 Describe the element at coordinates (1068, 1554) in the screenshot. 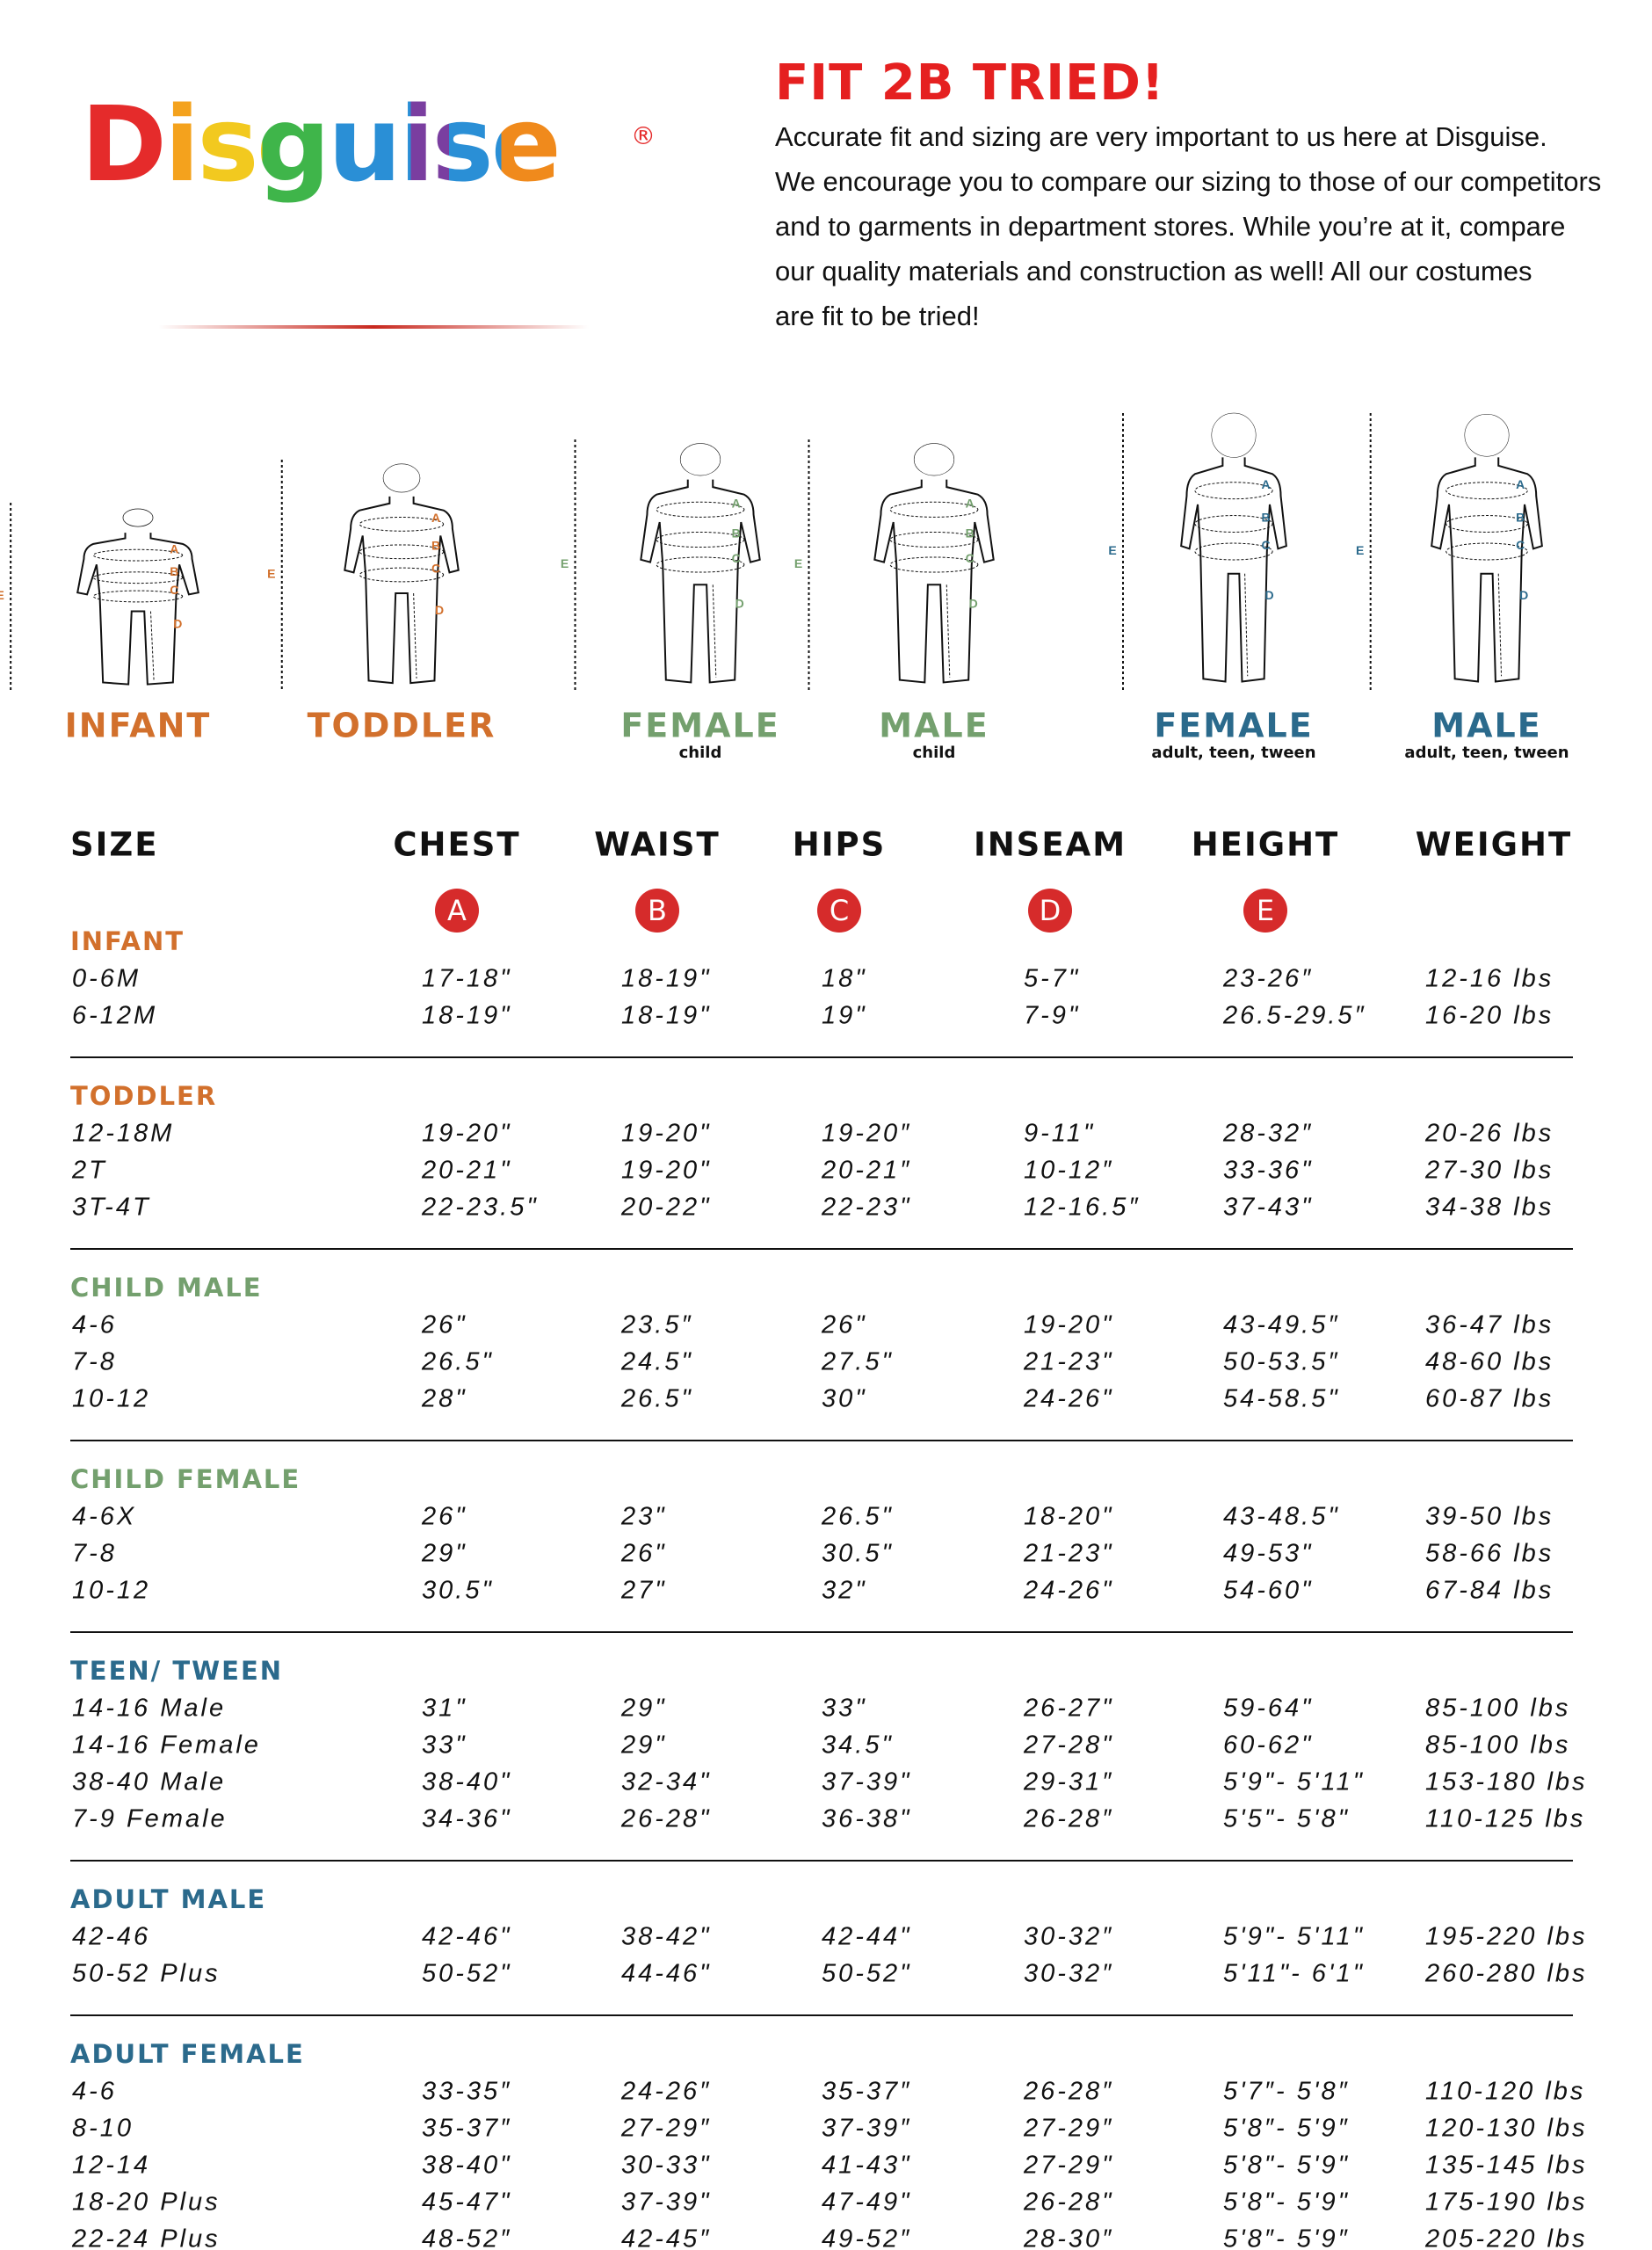

I see `table-cell: 21-23"` at that location.